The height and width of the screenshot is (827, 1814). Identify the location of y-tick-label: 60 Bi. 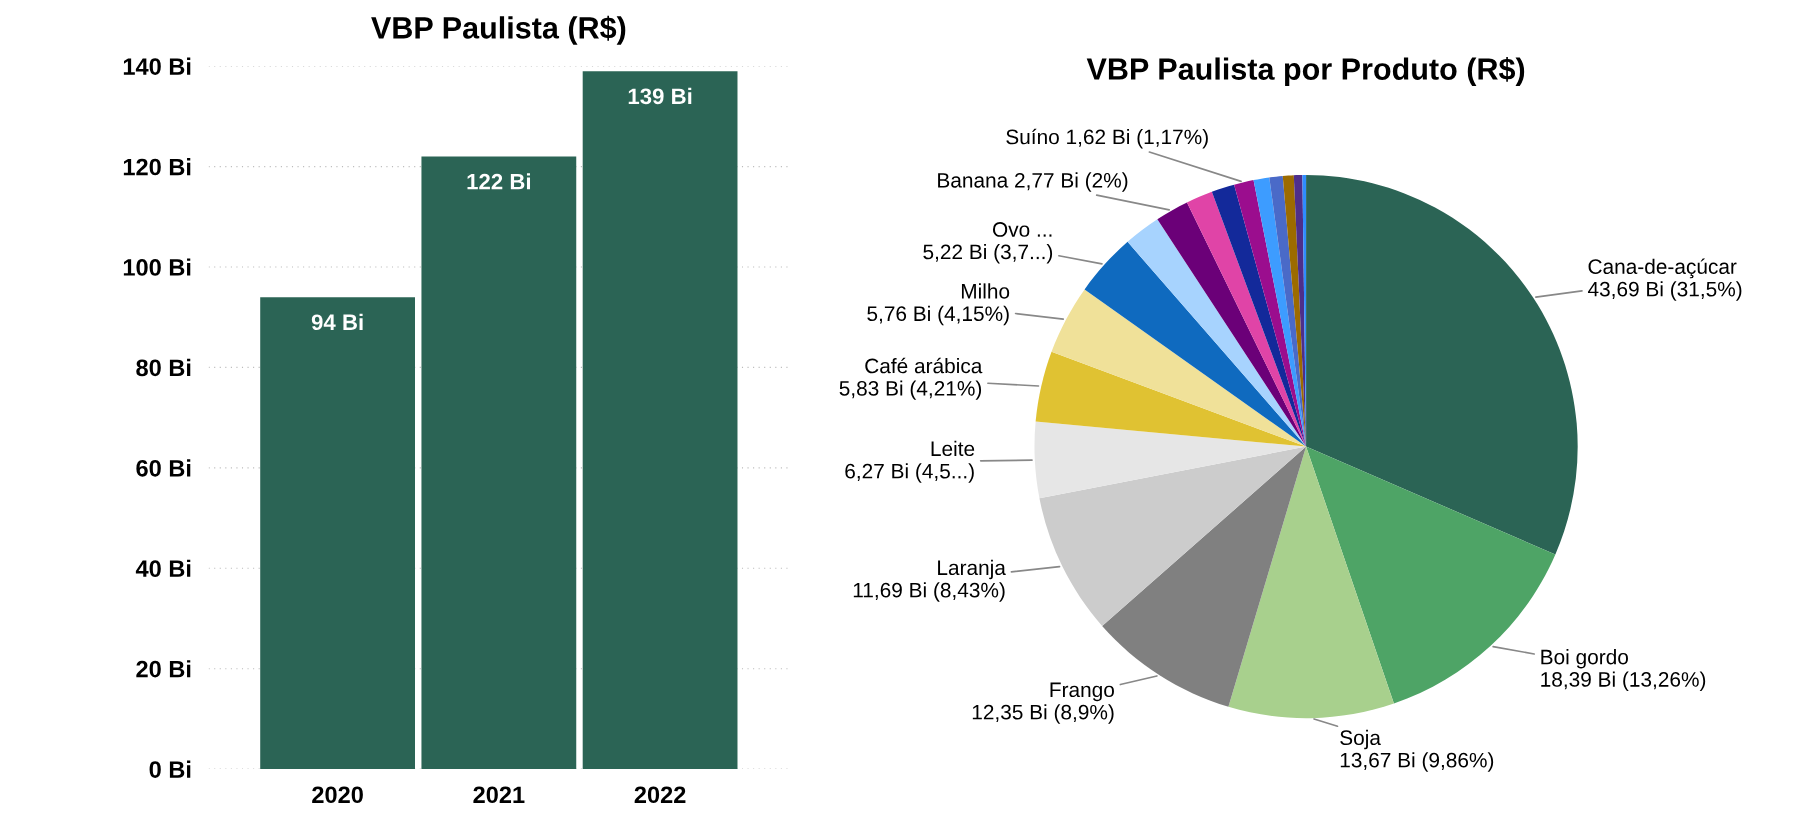
(163, 468).